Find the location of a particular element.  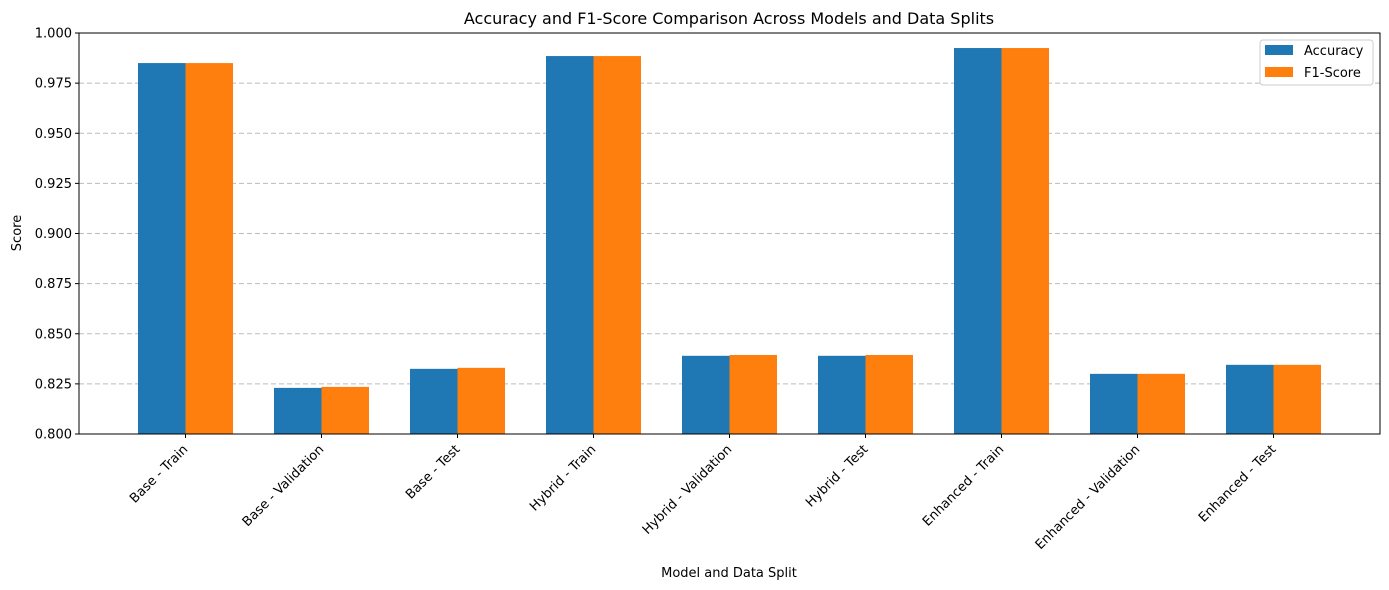

y-tick-label: 0.950 is located at coordinates (53, 134).